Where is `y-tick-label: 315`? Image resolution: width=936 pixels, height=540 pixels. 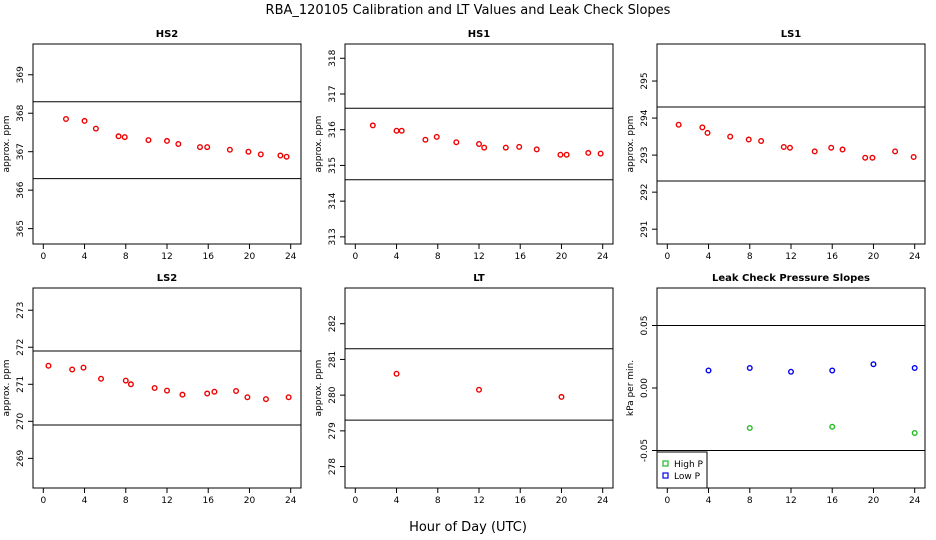 y-tick-label: 315 is located at coordinates (333, 165).